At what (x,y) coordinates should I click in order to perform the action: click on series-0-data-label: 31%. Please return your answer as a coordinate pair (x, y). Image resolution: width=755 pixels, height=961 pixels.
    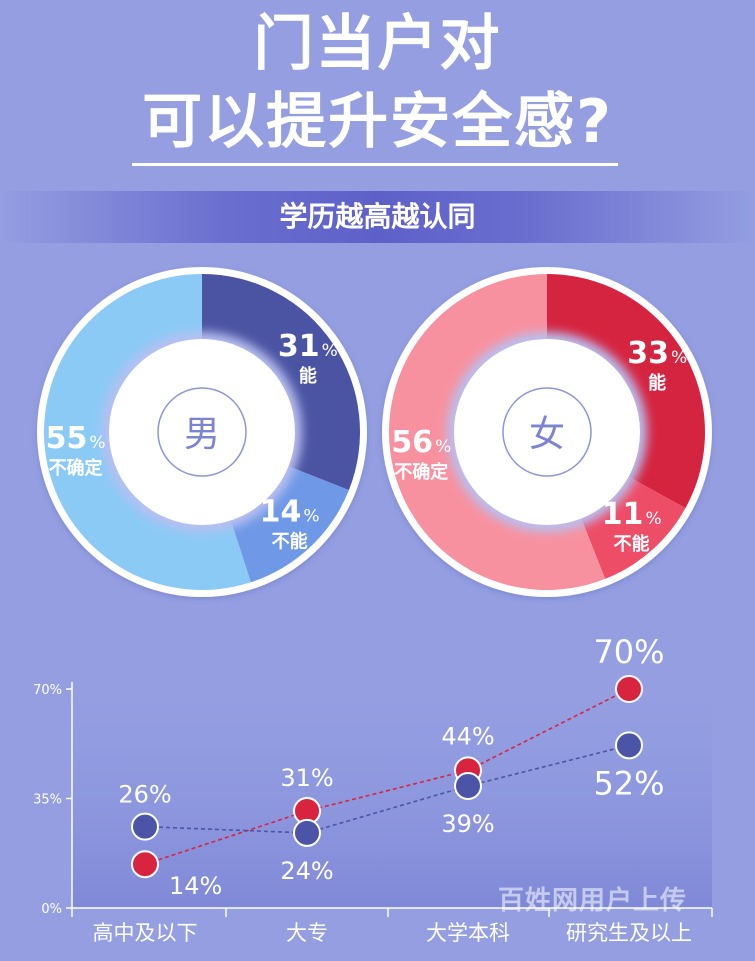
    Looking at the image, I should click on (306, 778).